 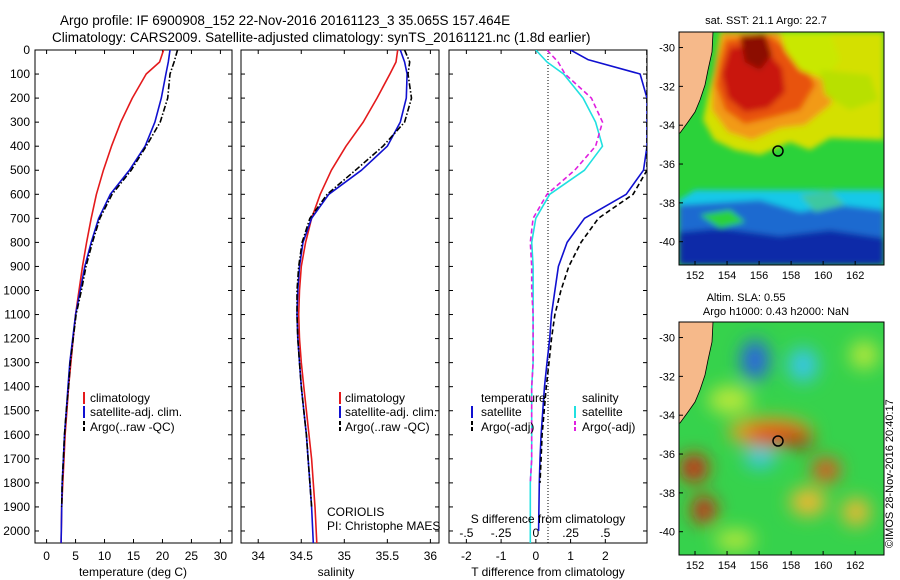 I want to click on top-tick-label: .5, so click(x=605, y=533).